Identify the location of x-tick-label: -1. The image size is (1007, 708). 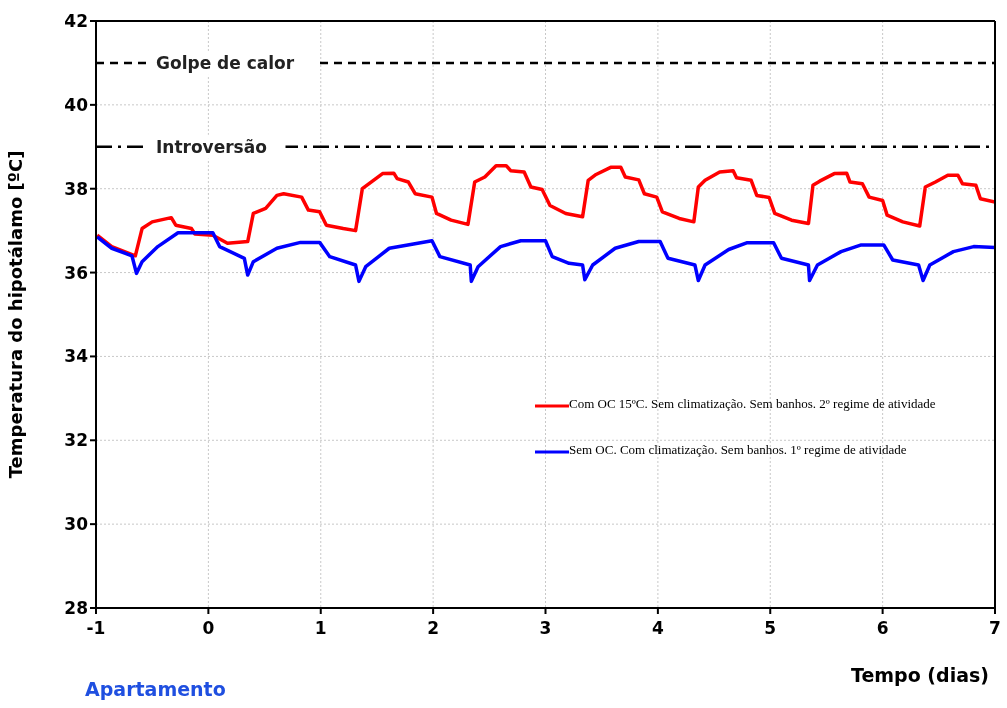
(96, 628).